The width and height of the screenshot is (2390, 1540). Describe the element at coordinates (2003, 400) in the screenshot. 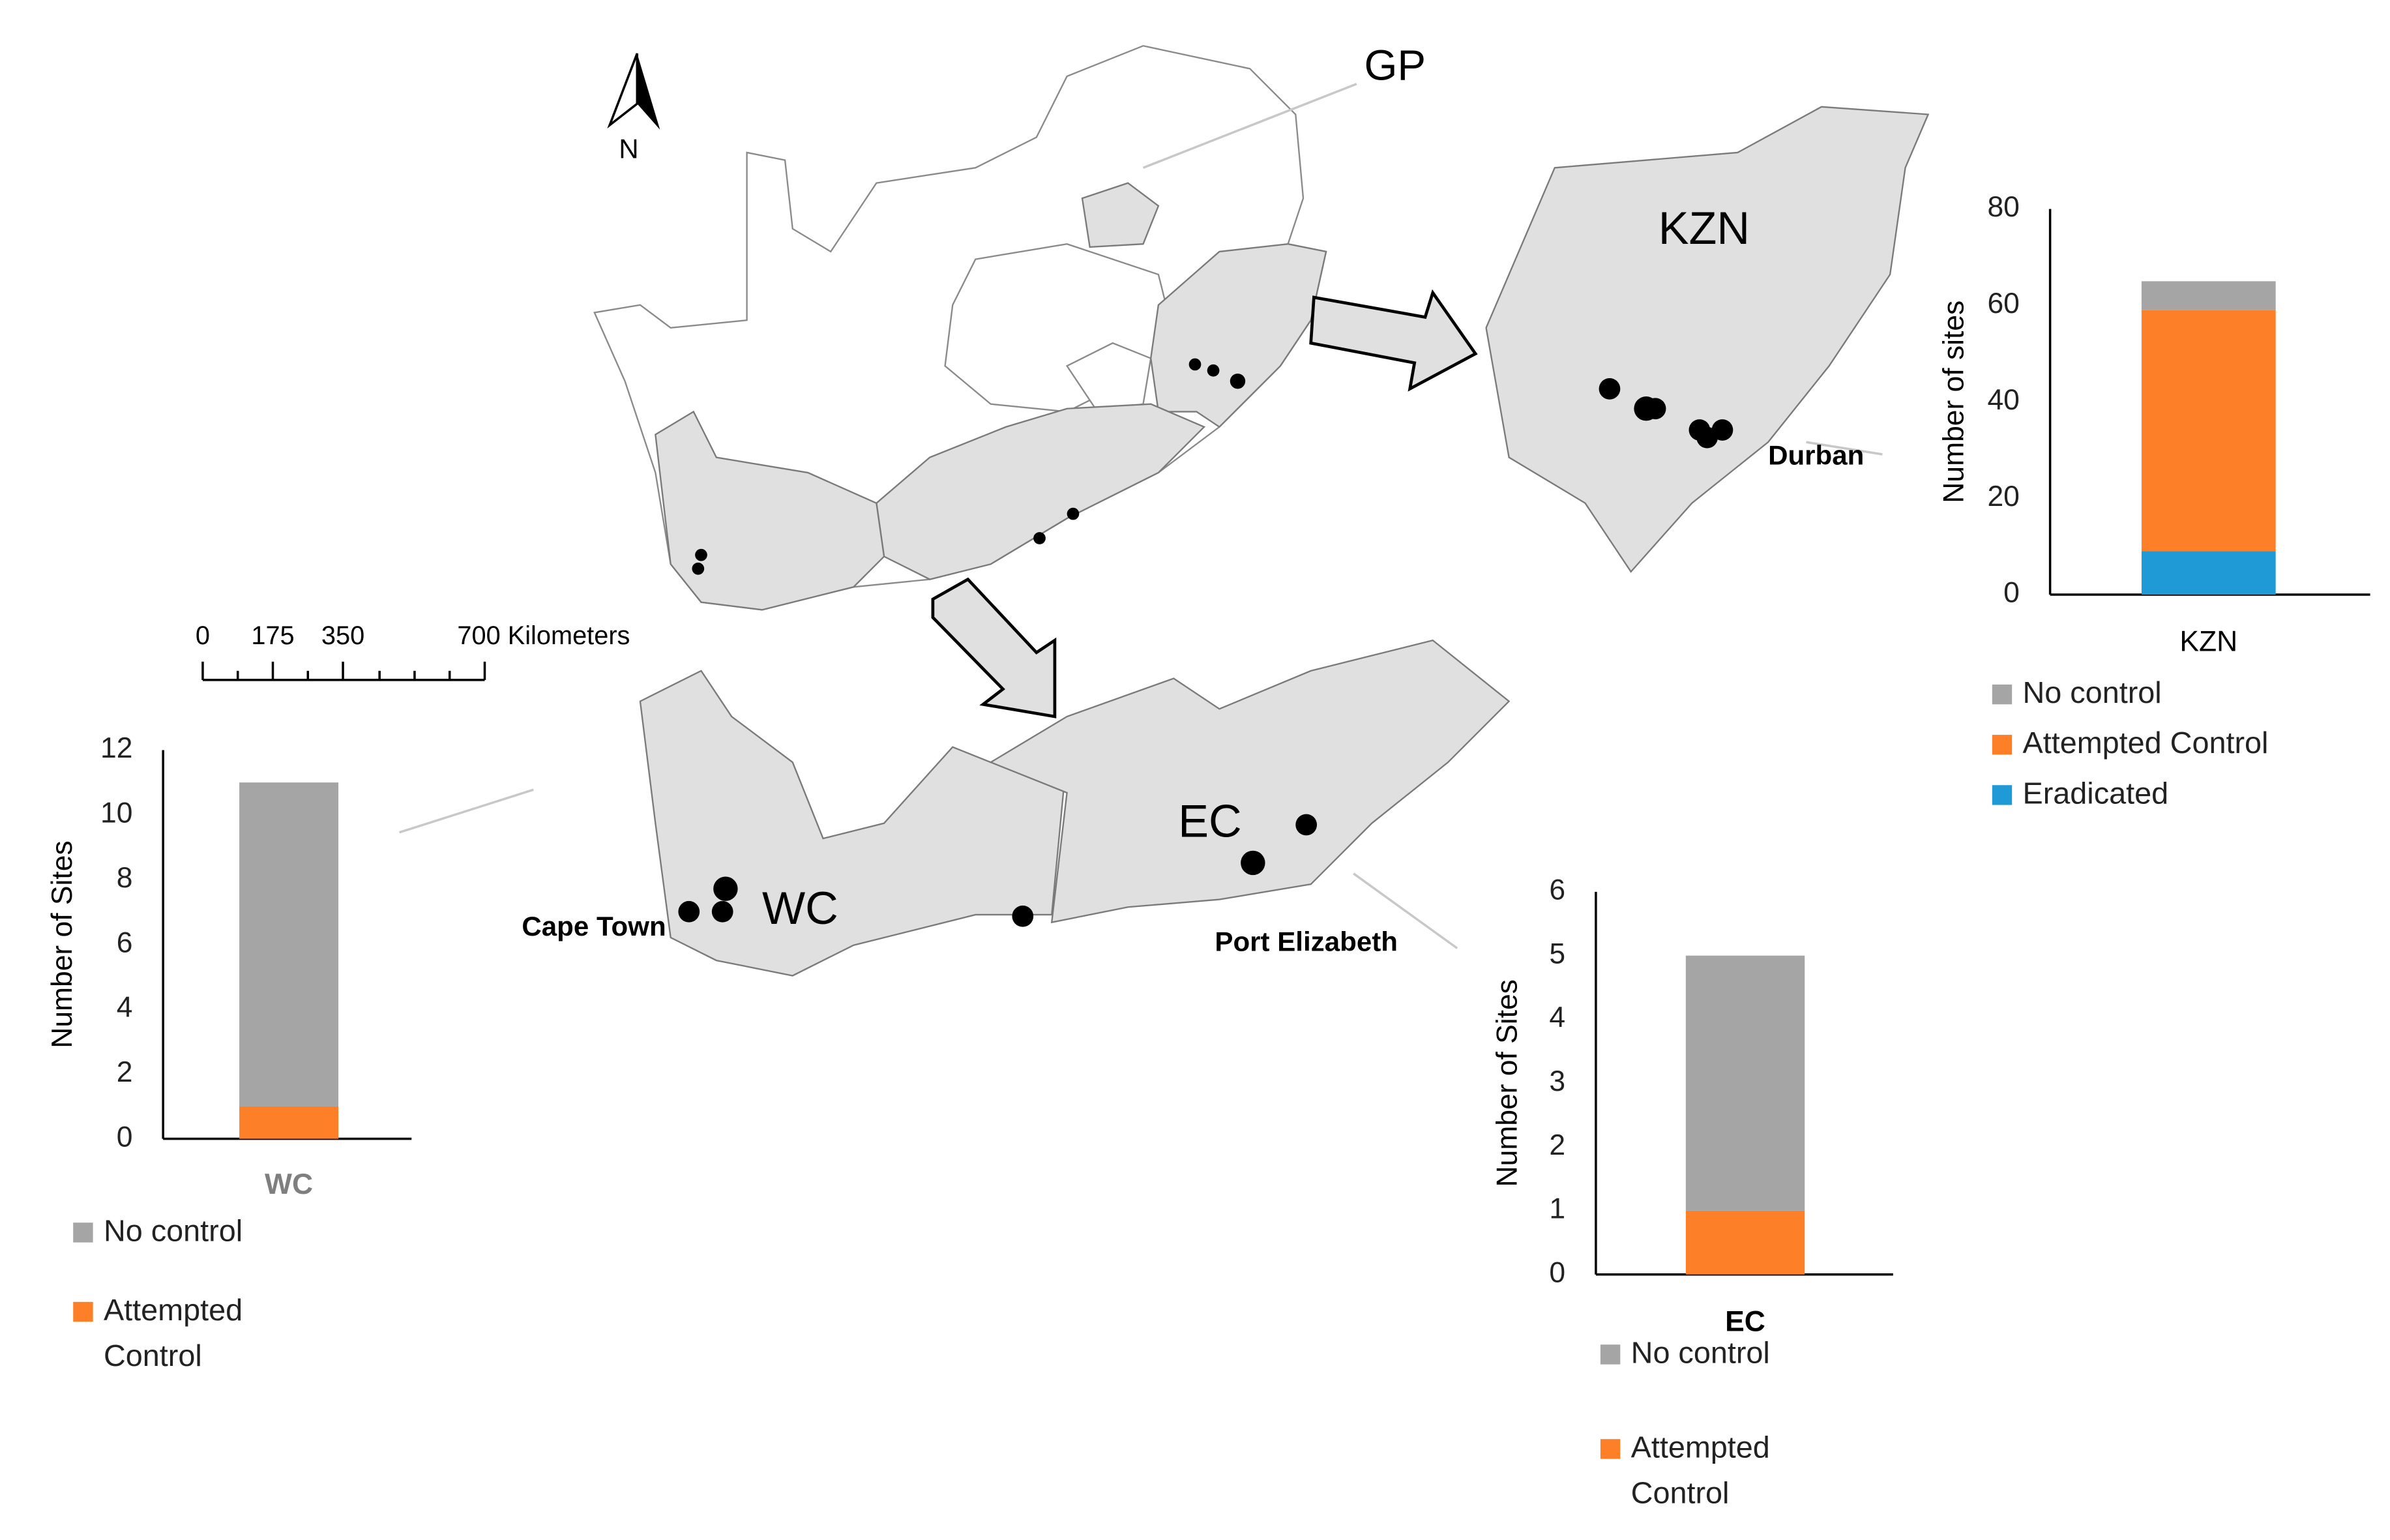

I see `y-tick-label: 40` at that location.